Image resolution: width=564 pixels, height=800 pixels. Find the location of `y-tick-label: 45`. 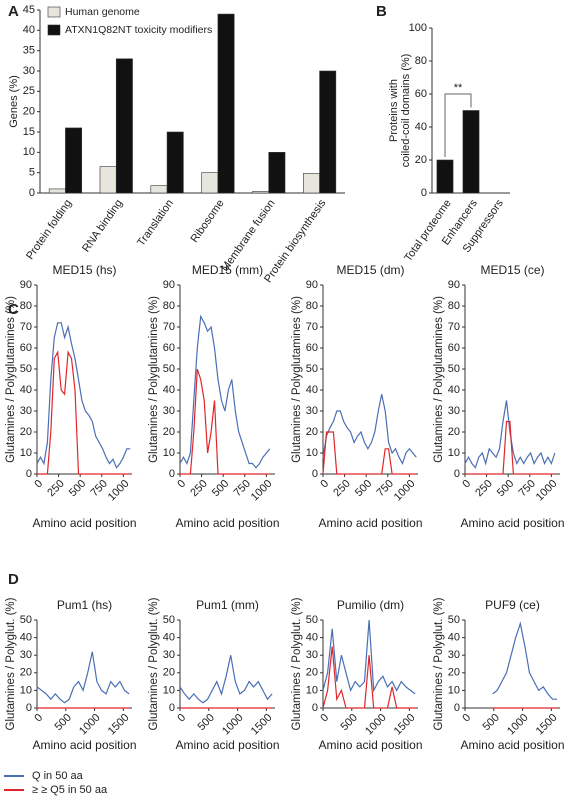

y-tick-label: 45 is located at coordinates (29, 10).